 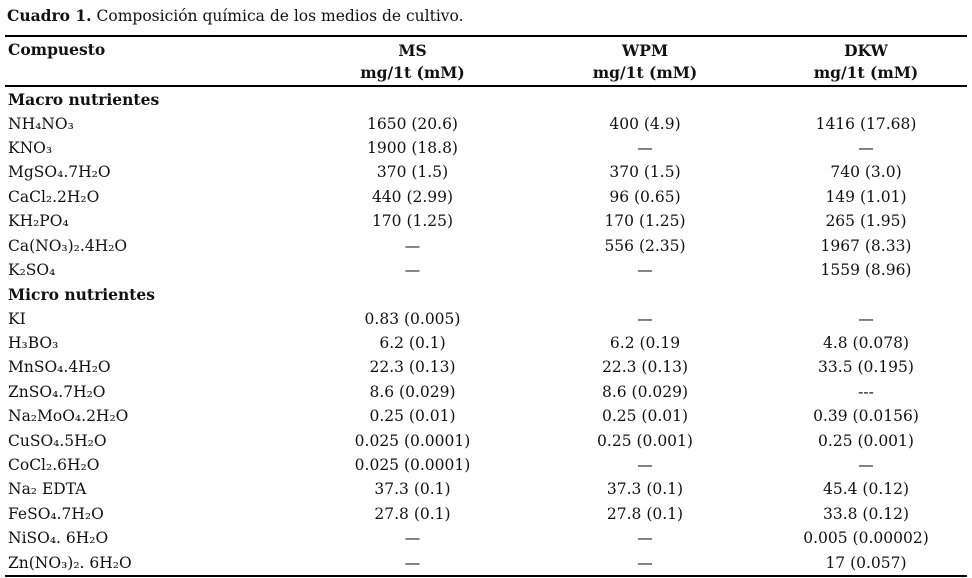 What do you see at coordinates (57, 49) in the screenshot?
I see `column-header-compuesto: Compuesto` at bounding box center [57, 49].